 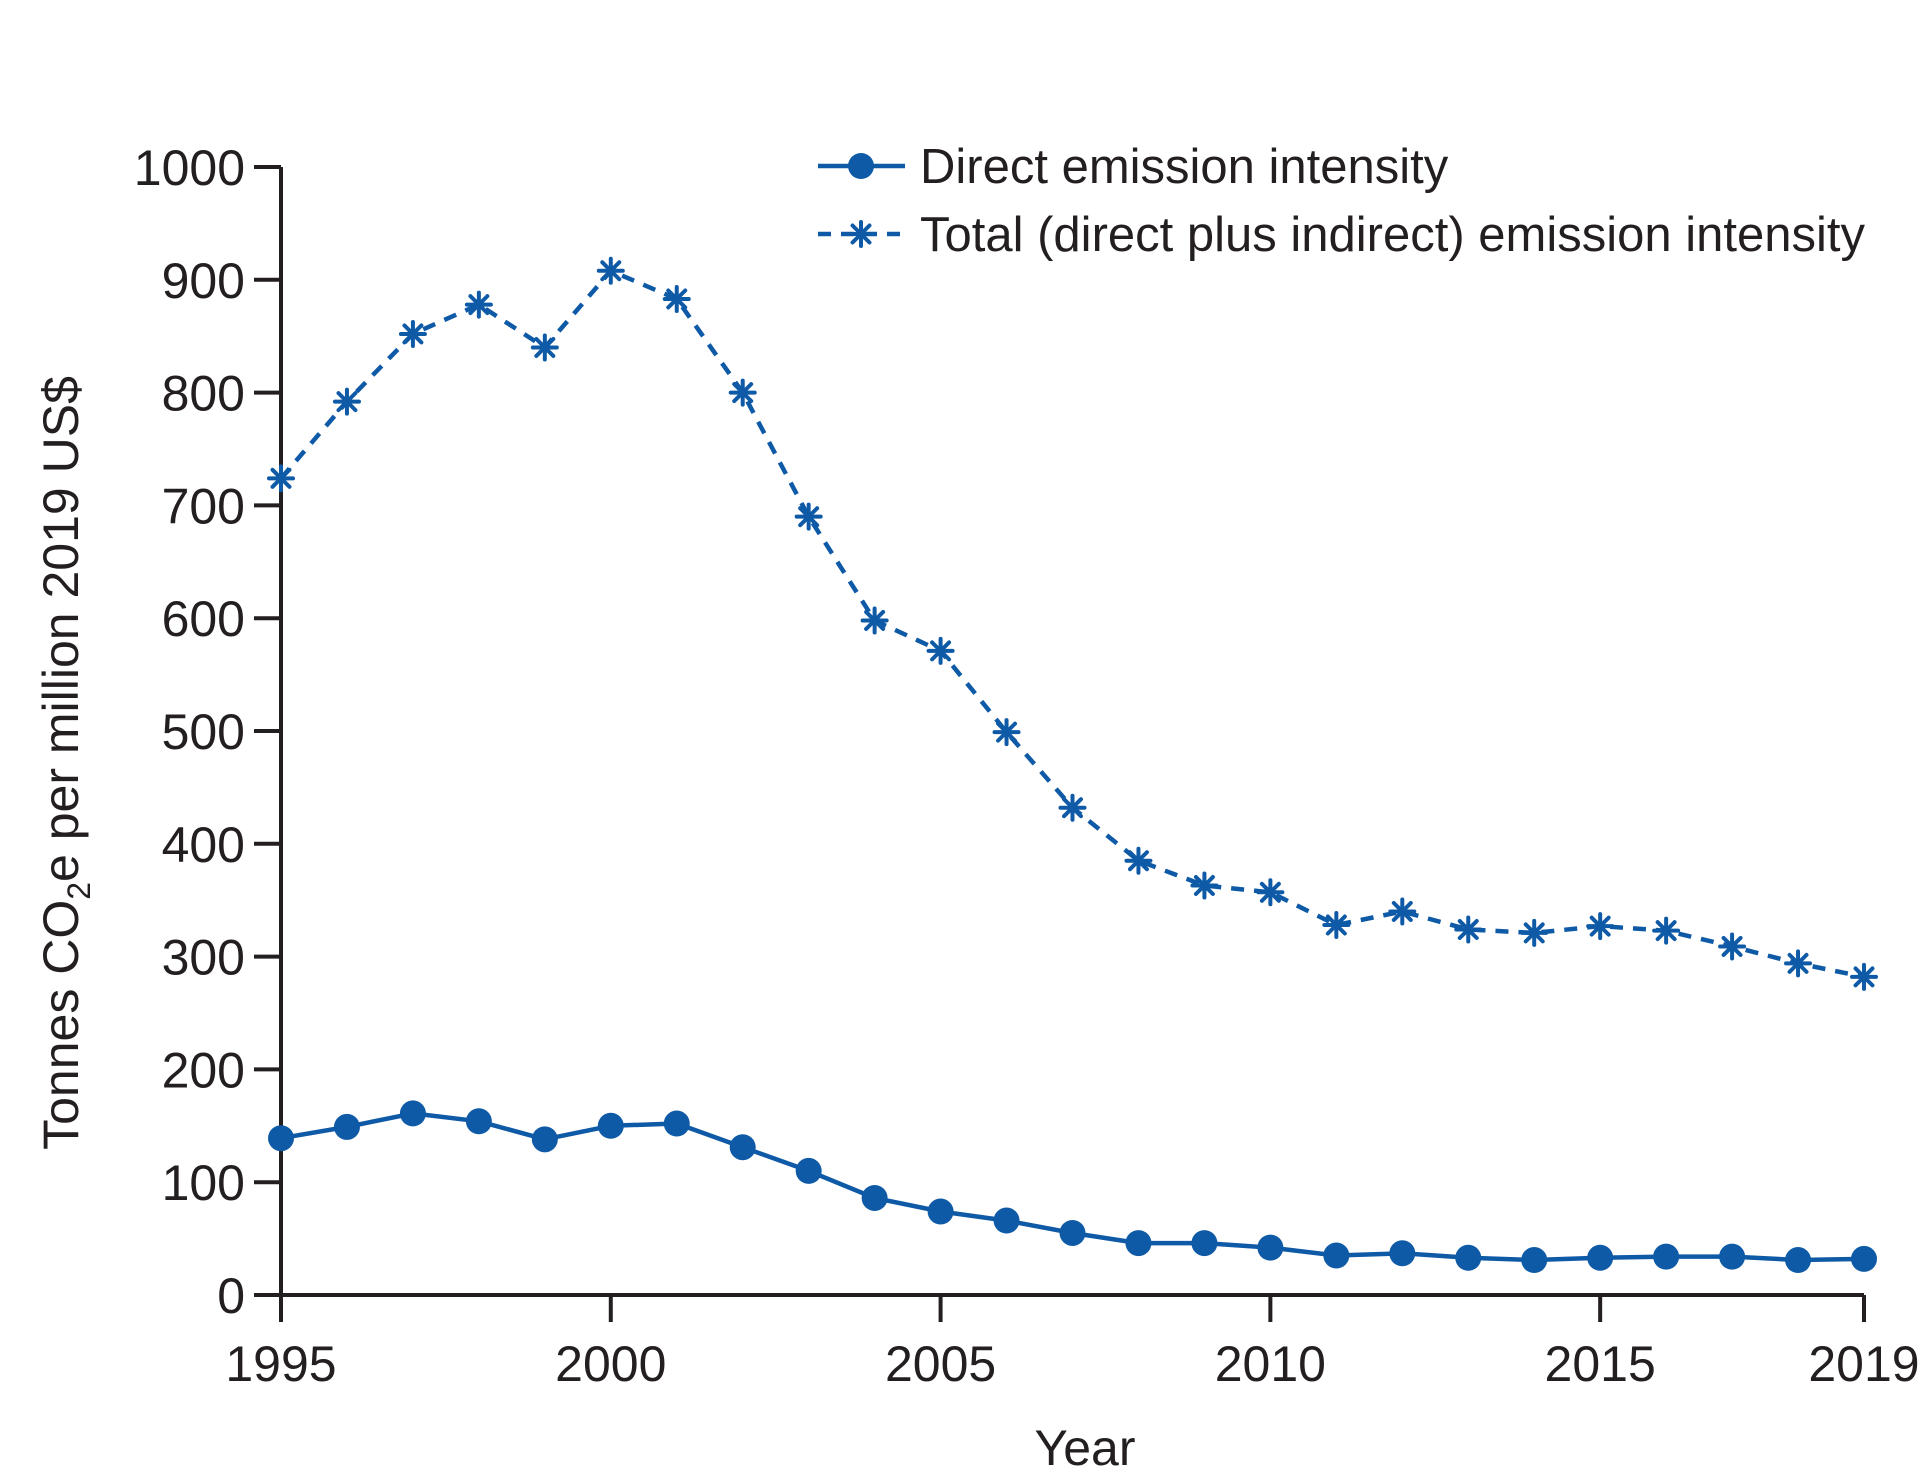 What do you see at coordinates (203, 1070) in the screenshot?
I see `y-tick-label: 200` at bounding box center [203, 1070].